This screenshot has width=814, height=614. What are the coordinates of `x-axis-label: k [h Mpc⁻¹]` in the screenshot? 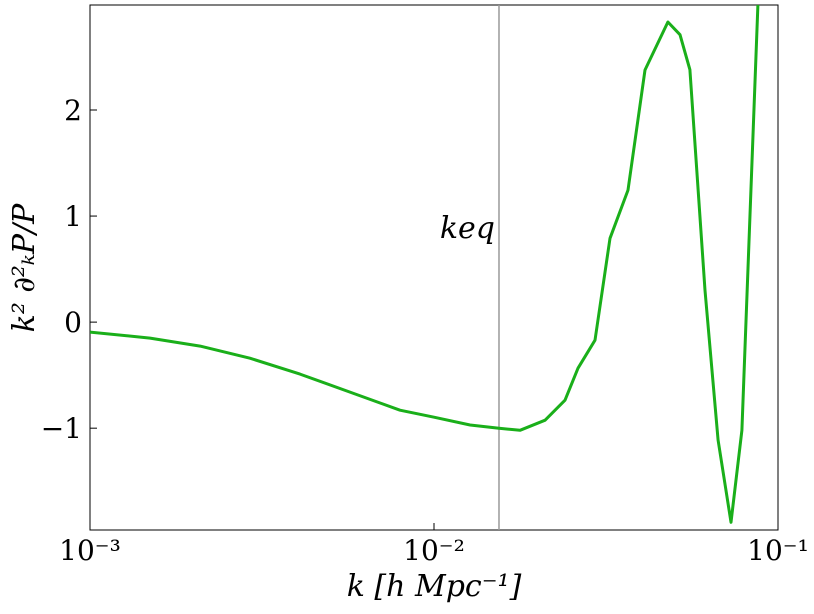 It's located at (434, 586).